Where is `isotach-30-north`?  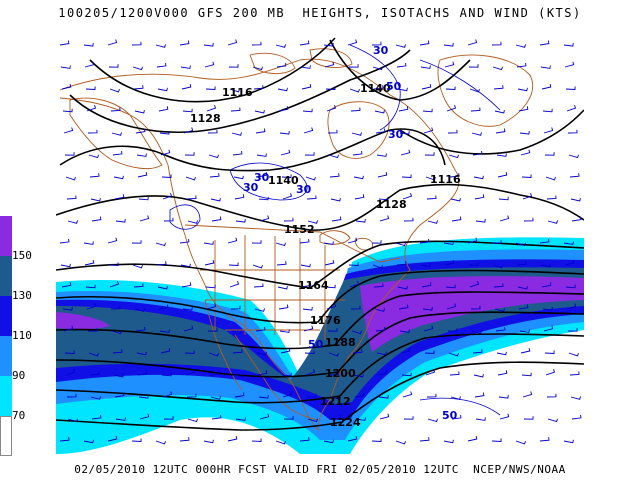
isotach-30-north is located at coordinates (375, 87).